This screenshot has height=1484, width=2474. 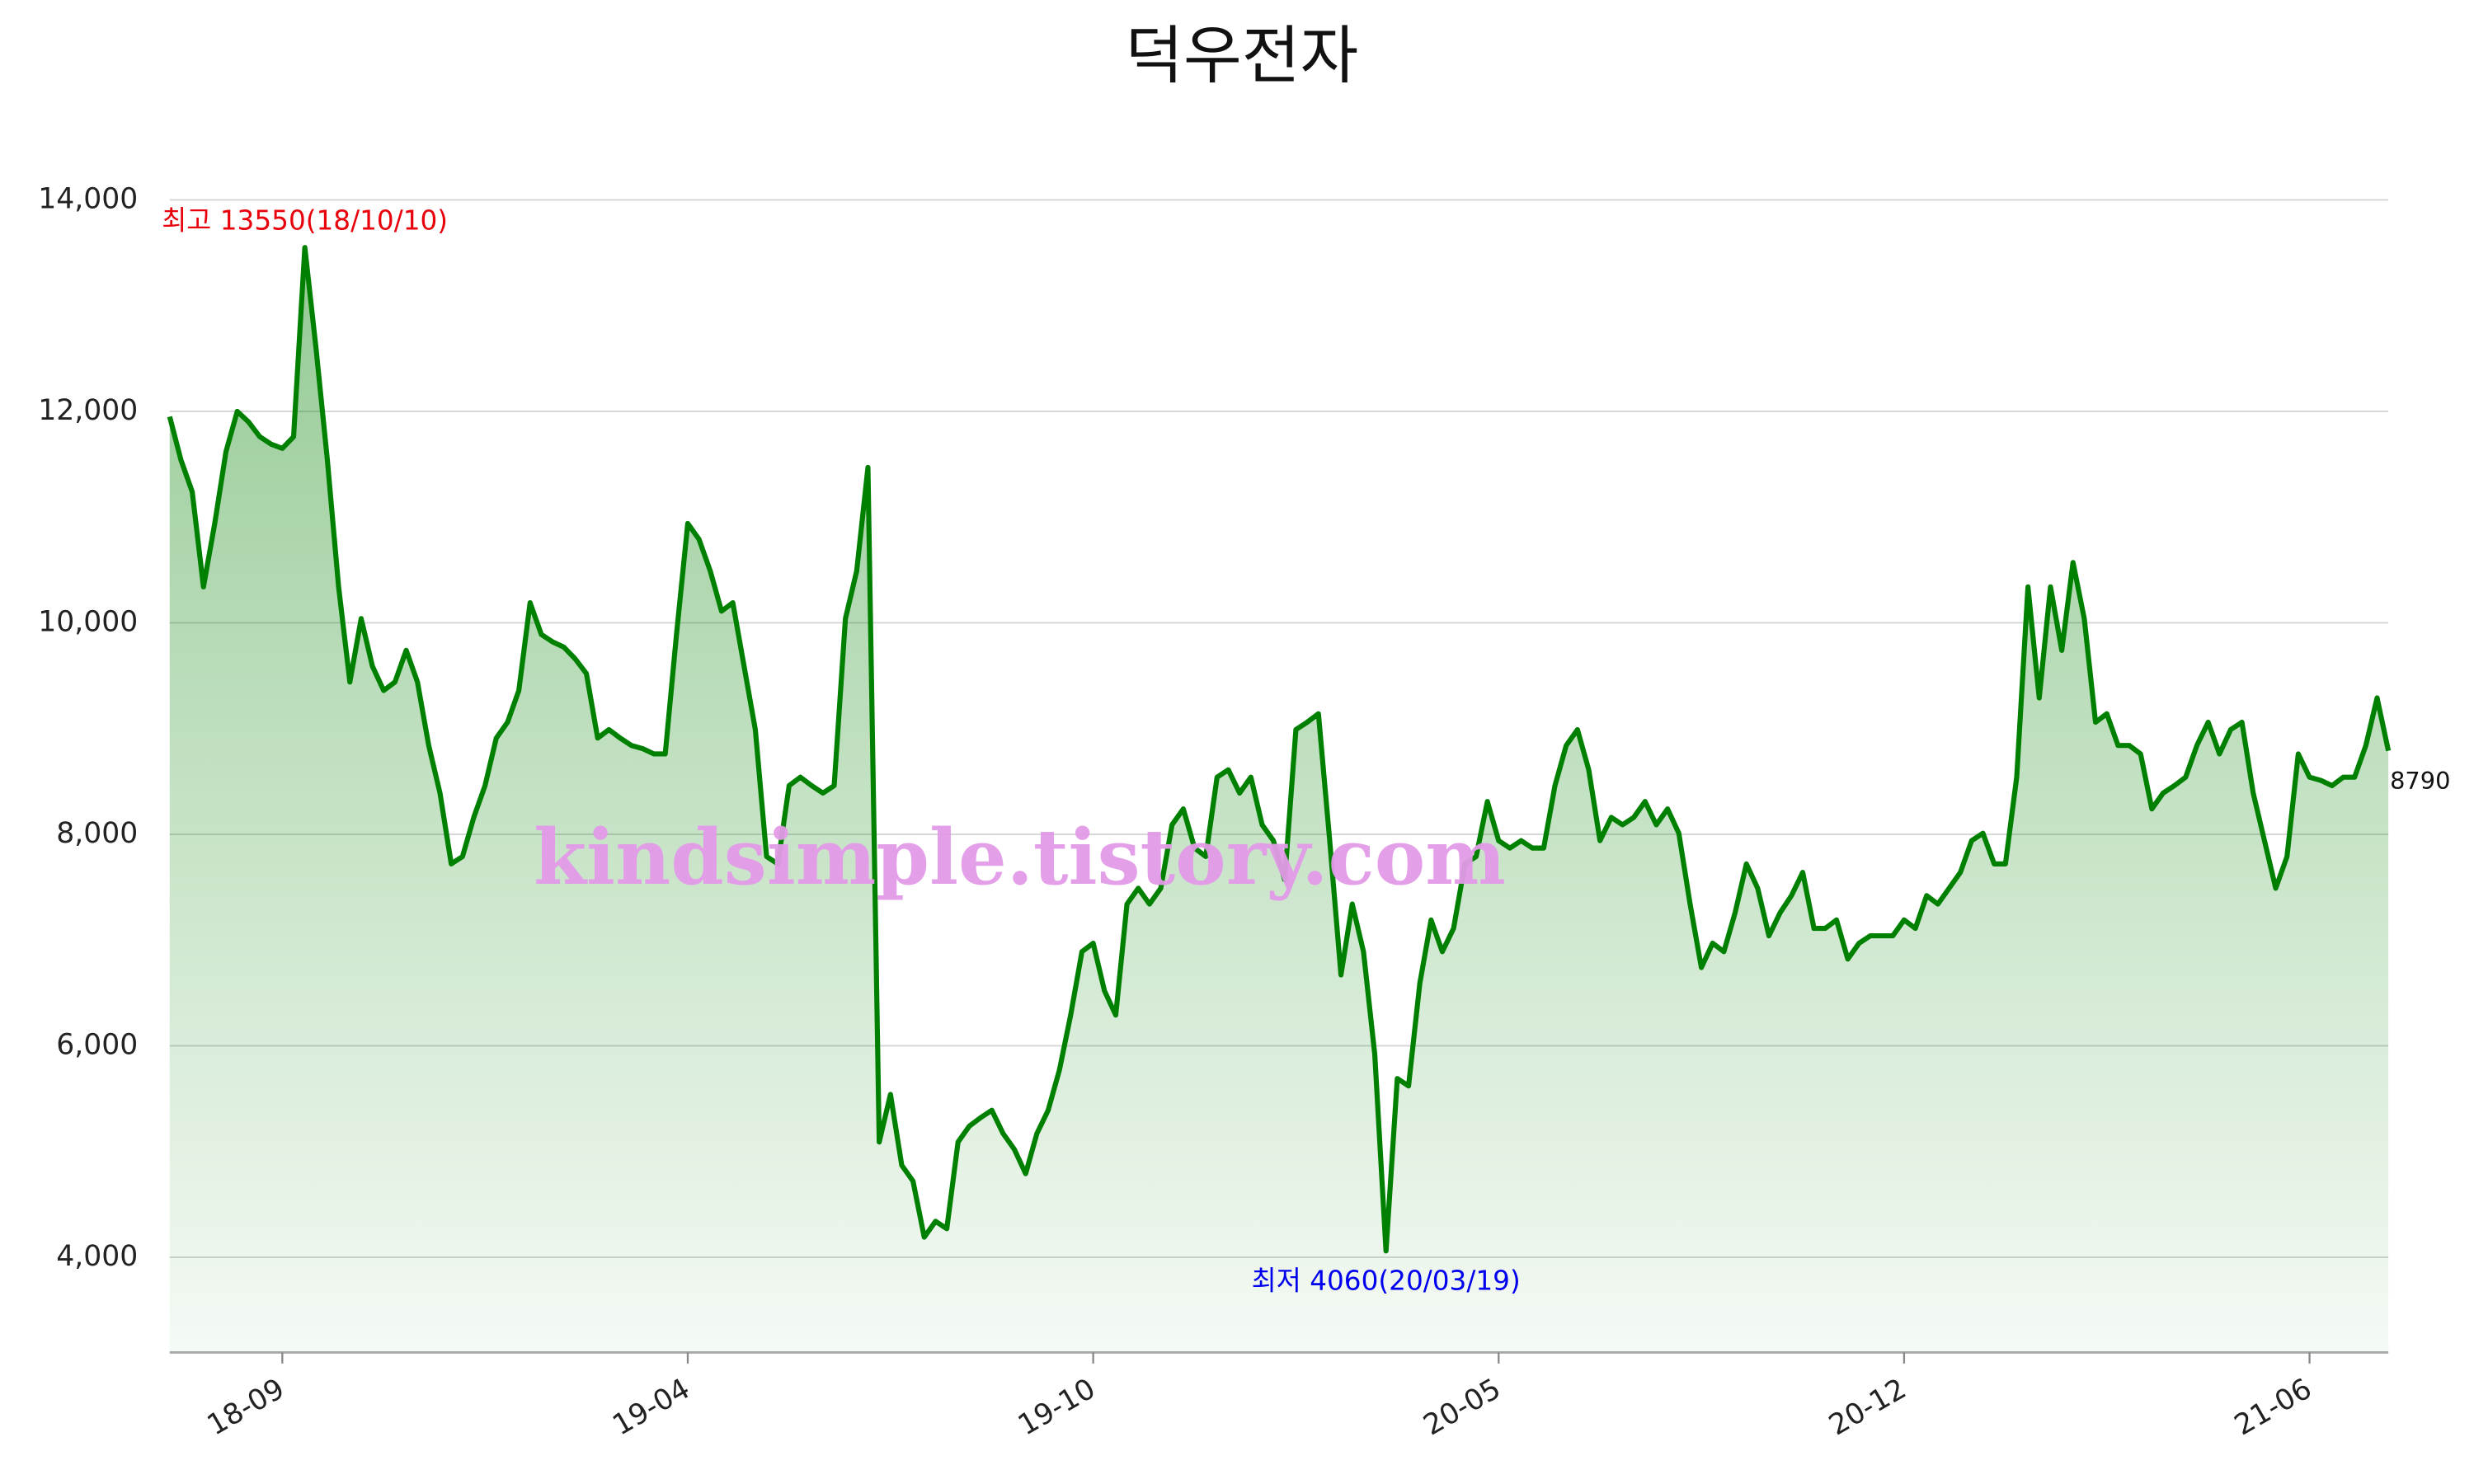 What do you see at coordinates (305, 220) in the screenshot?
I see `annotation: 최고 13550(18/10/10)` at bounding box center [305, 220].